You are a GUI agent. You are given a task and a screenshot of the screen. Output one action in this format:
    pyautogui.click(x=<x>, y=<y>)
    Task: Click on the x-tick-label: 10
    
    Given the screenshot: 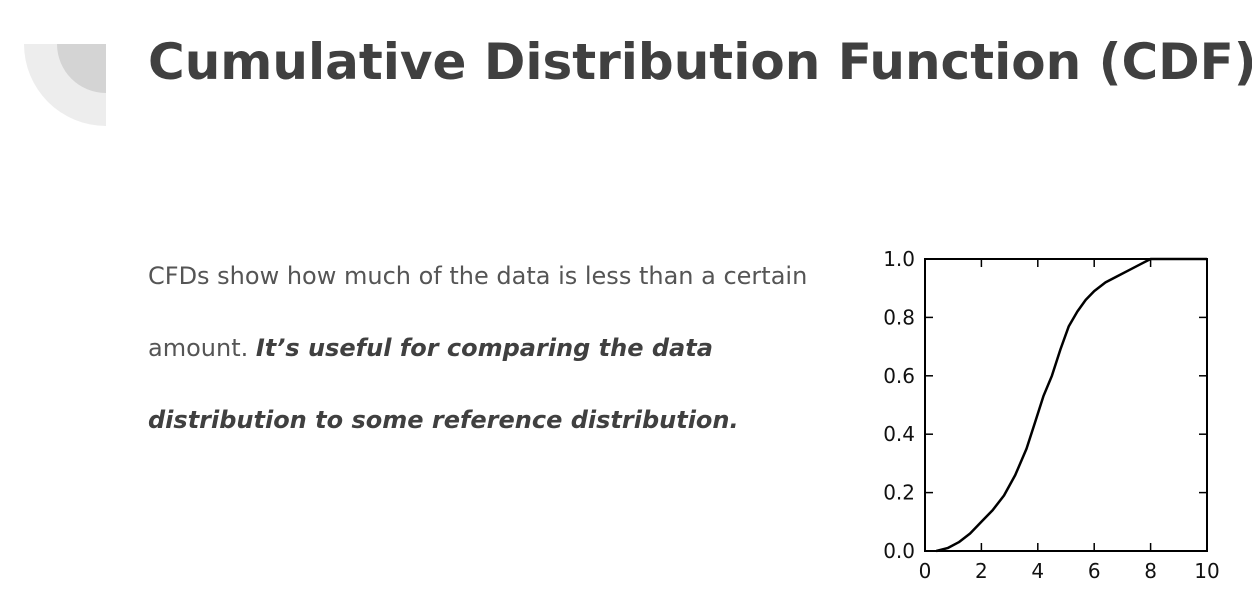 What is the action you would take?
    pyautogui.click(x=1206, y=571)
    